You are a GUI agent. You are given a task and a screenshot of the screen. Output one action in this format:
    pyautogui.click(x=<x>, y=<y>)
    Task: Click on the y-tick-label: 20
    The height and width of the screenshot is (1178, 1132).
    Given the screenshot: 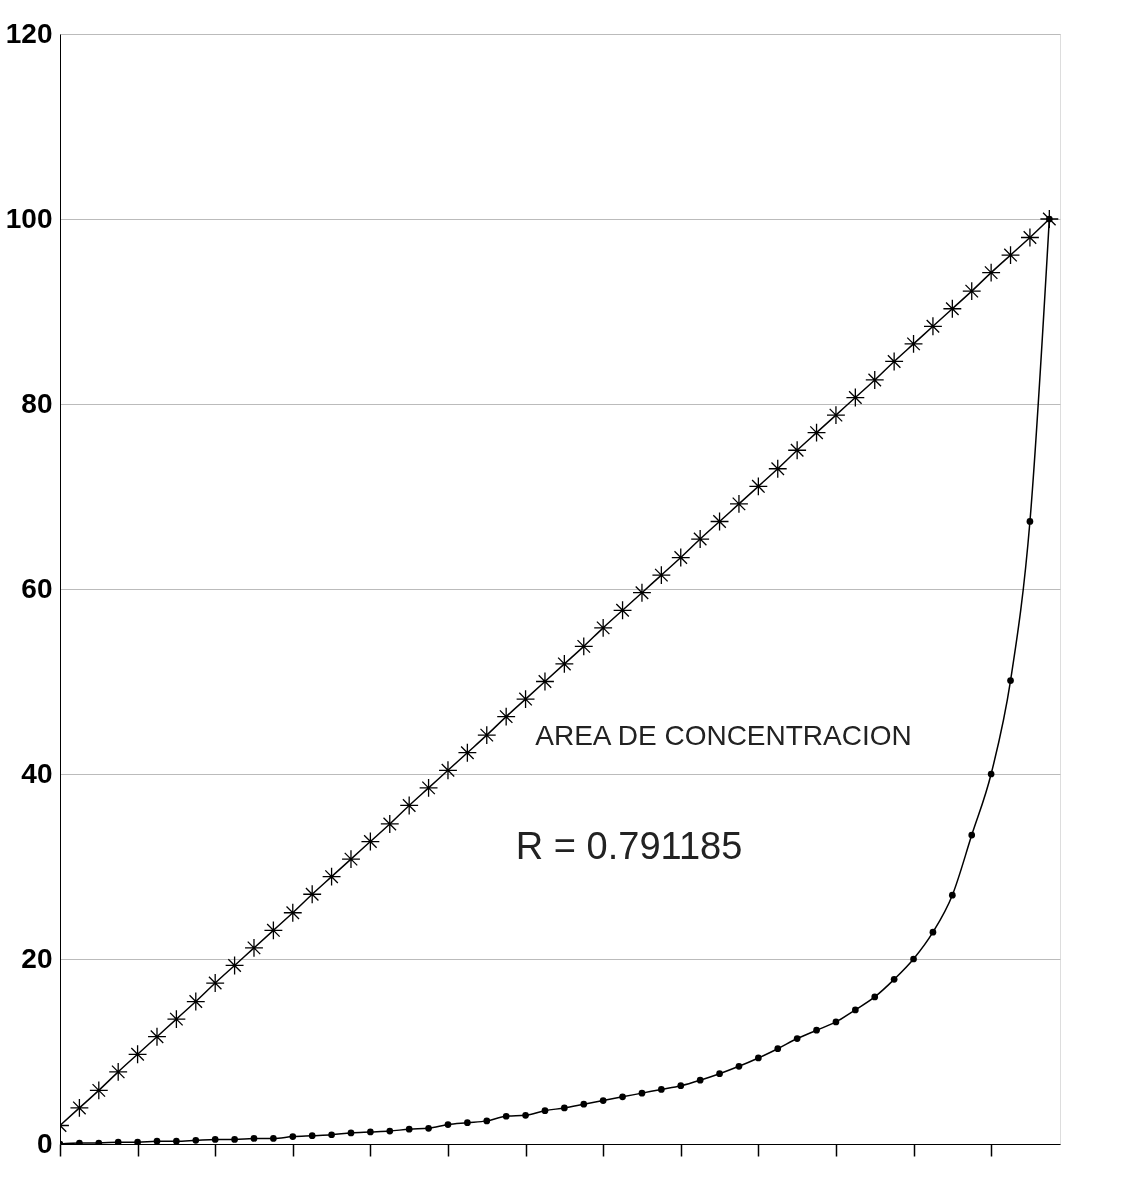 What is the action you would take?
    pyautogui.click(x=37, y=958)
    